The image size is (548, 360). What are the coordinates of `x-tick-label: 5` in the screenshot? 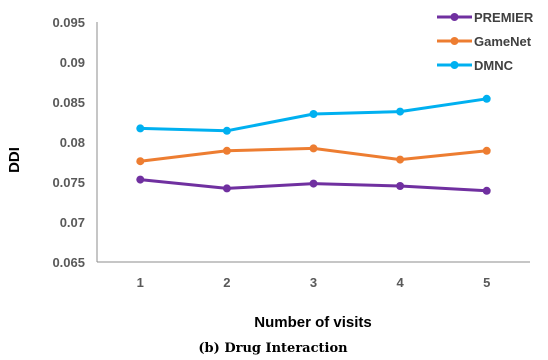 It's located at (486, 282).